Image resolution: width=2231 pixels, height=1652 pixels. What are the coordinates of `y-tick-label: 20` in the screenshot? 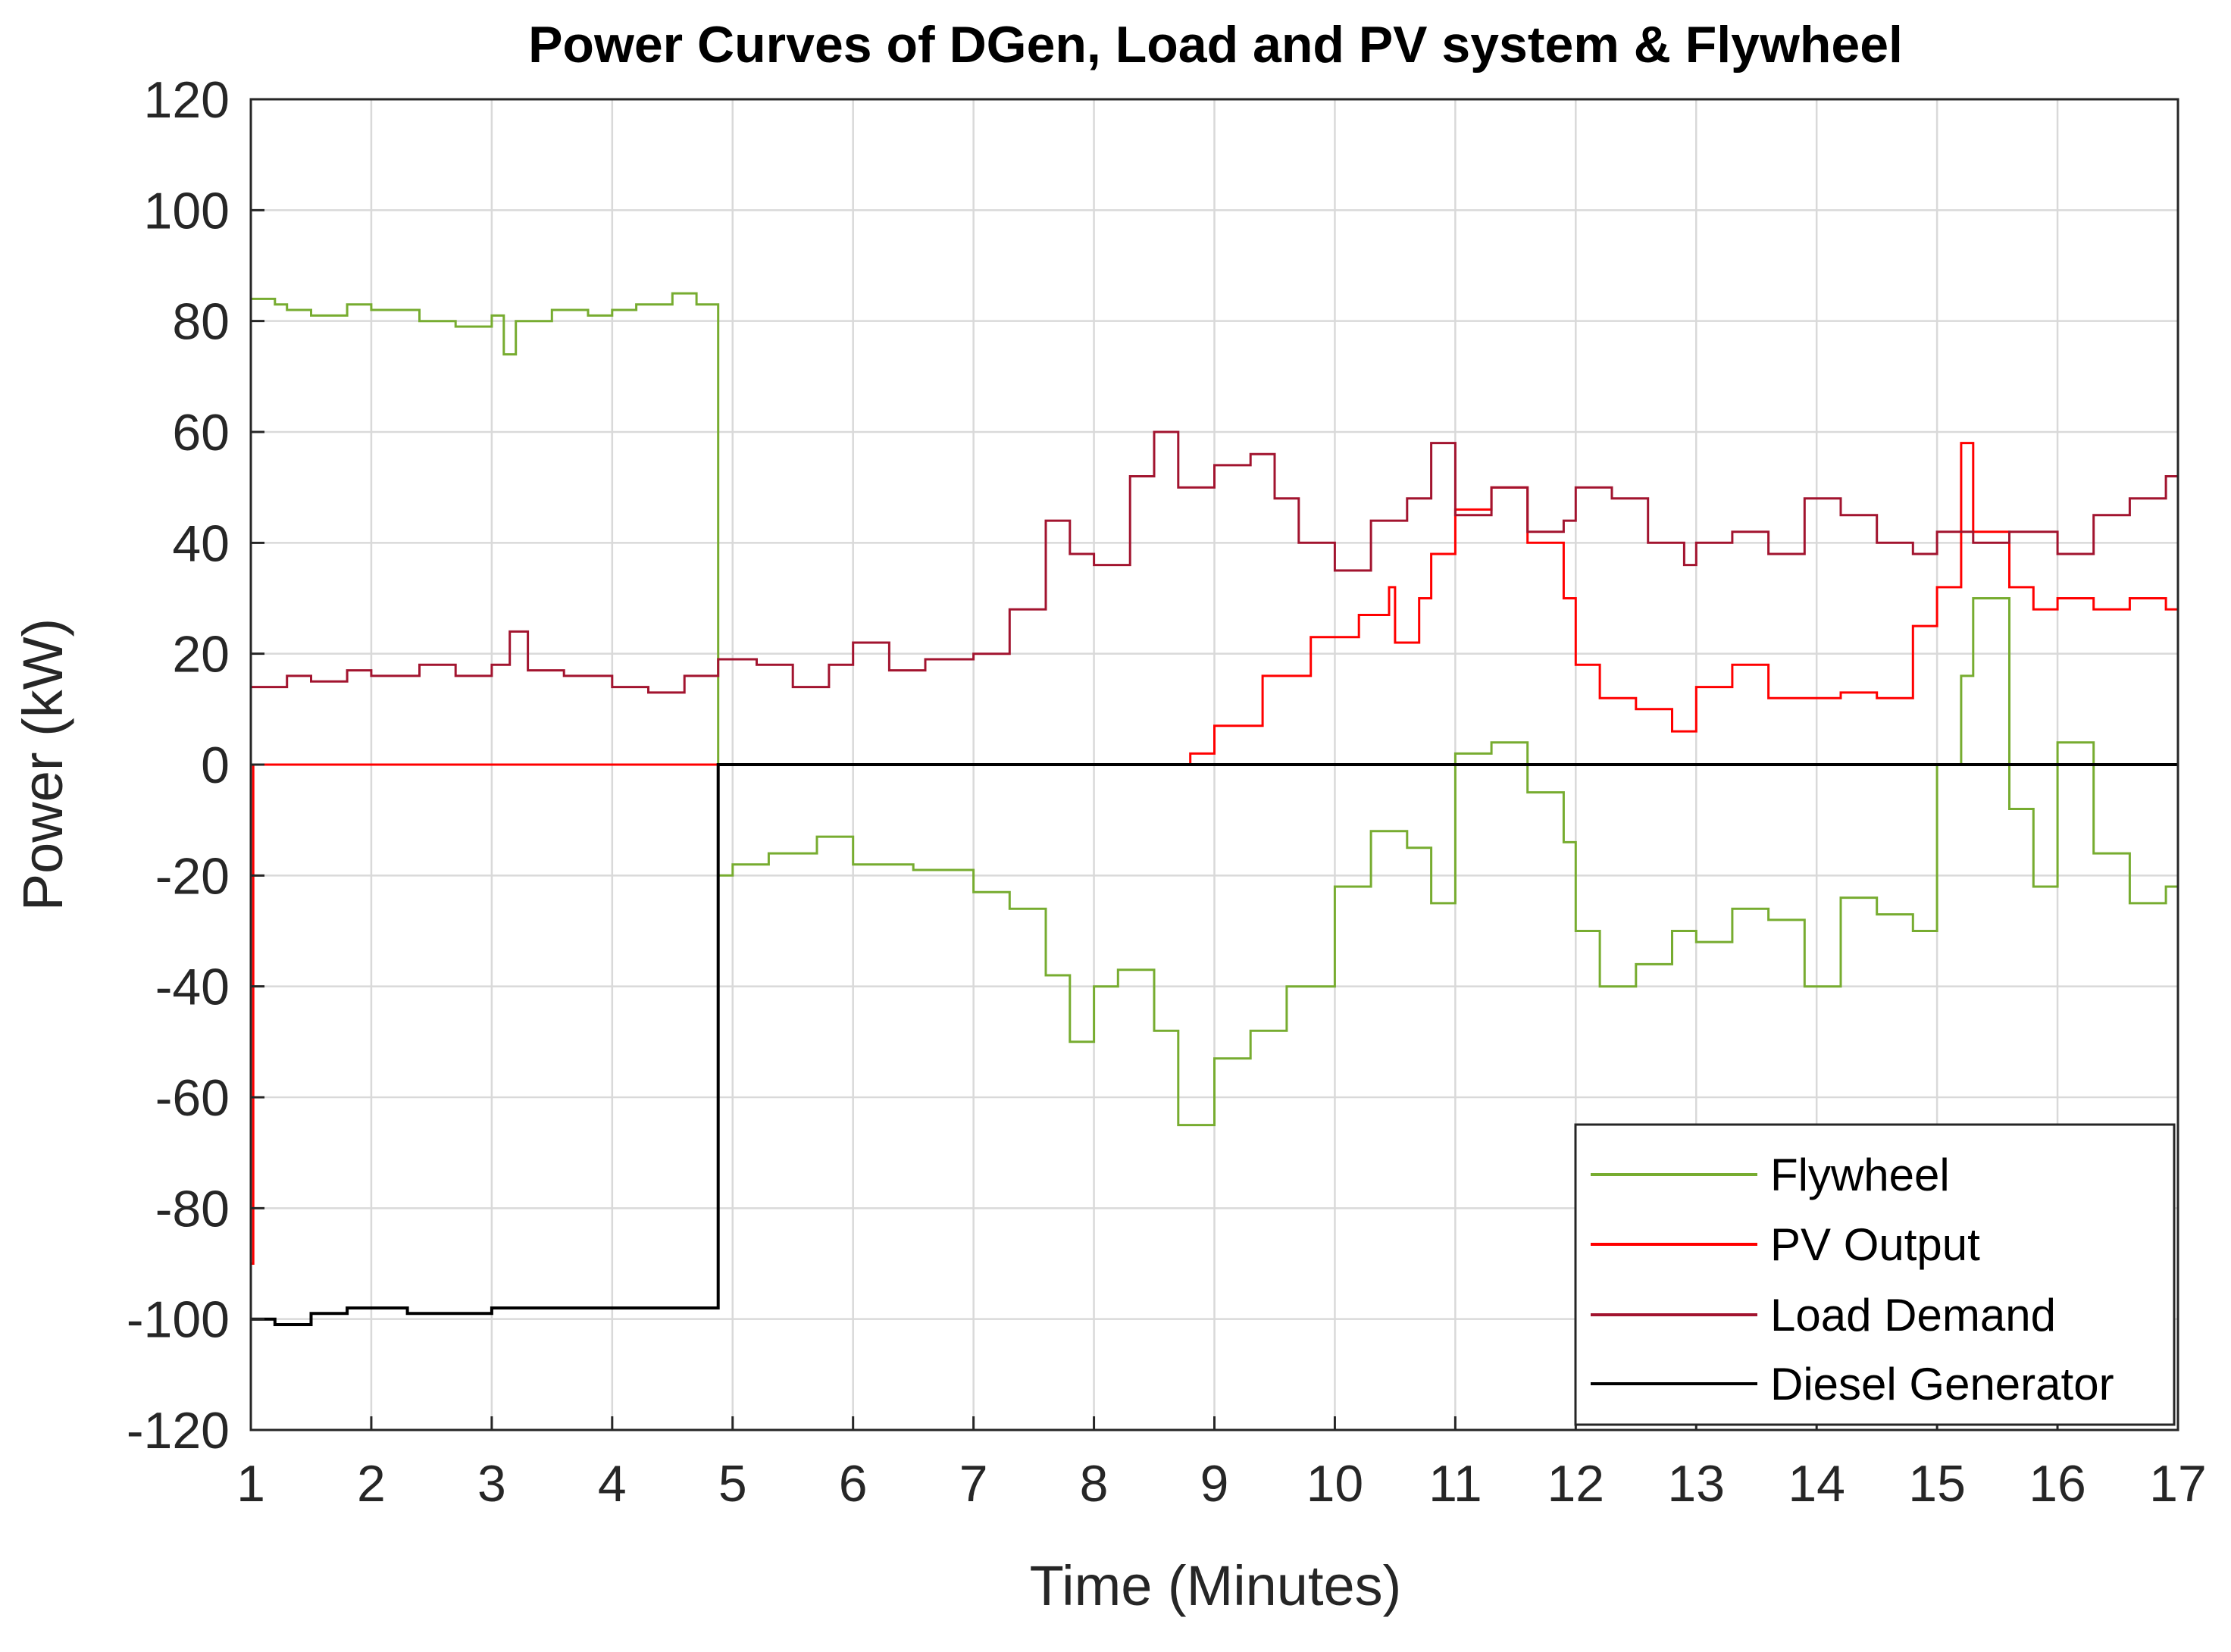 It's located at (201, 655).